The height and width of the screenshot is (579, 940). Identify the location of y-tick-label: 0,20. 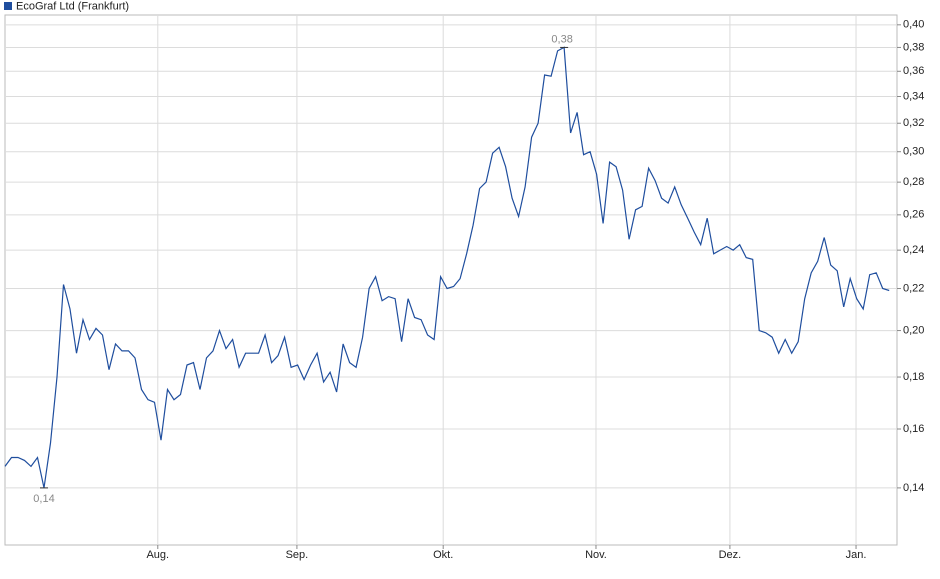
(913, 330).